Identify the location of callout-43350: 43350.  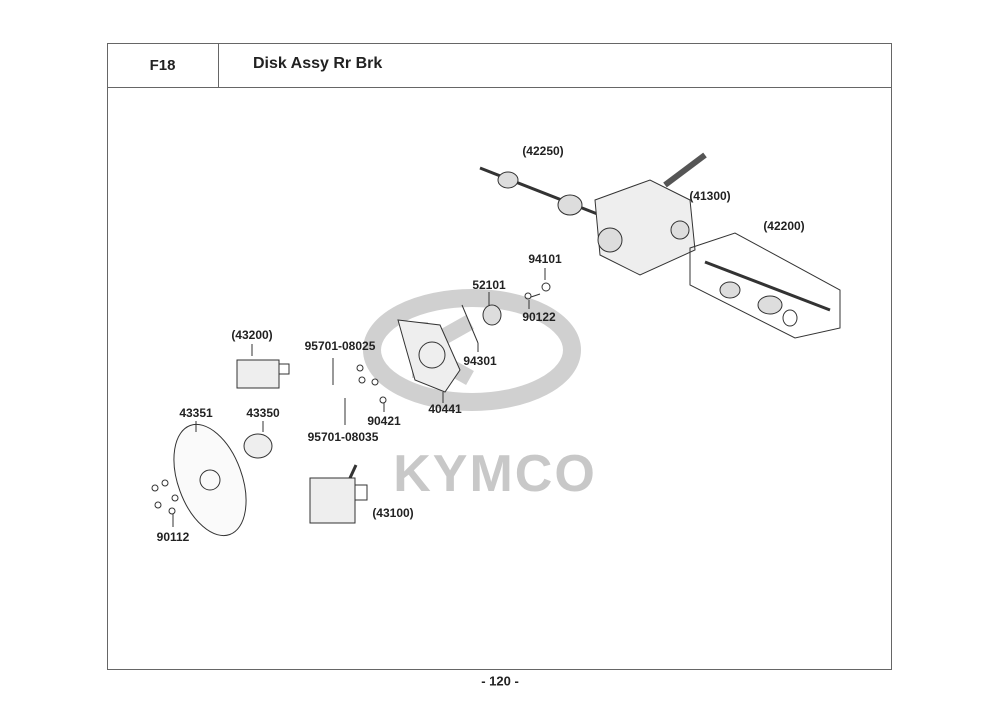
(263, 413).